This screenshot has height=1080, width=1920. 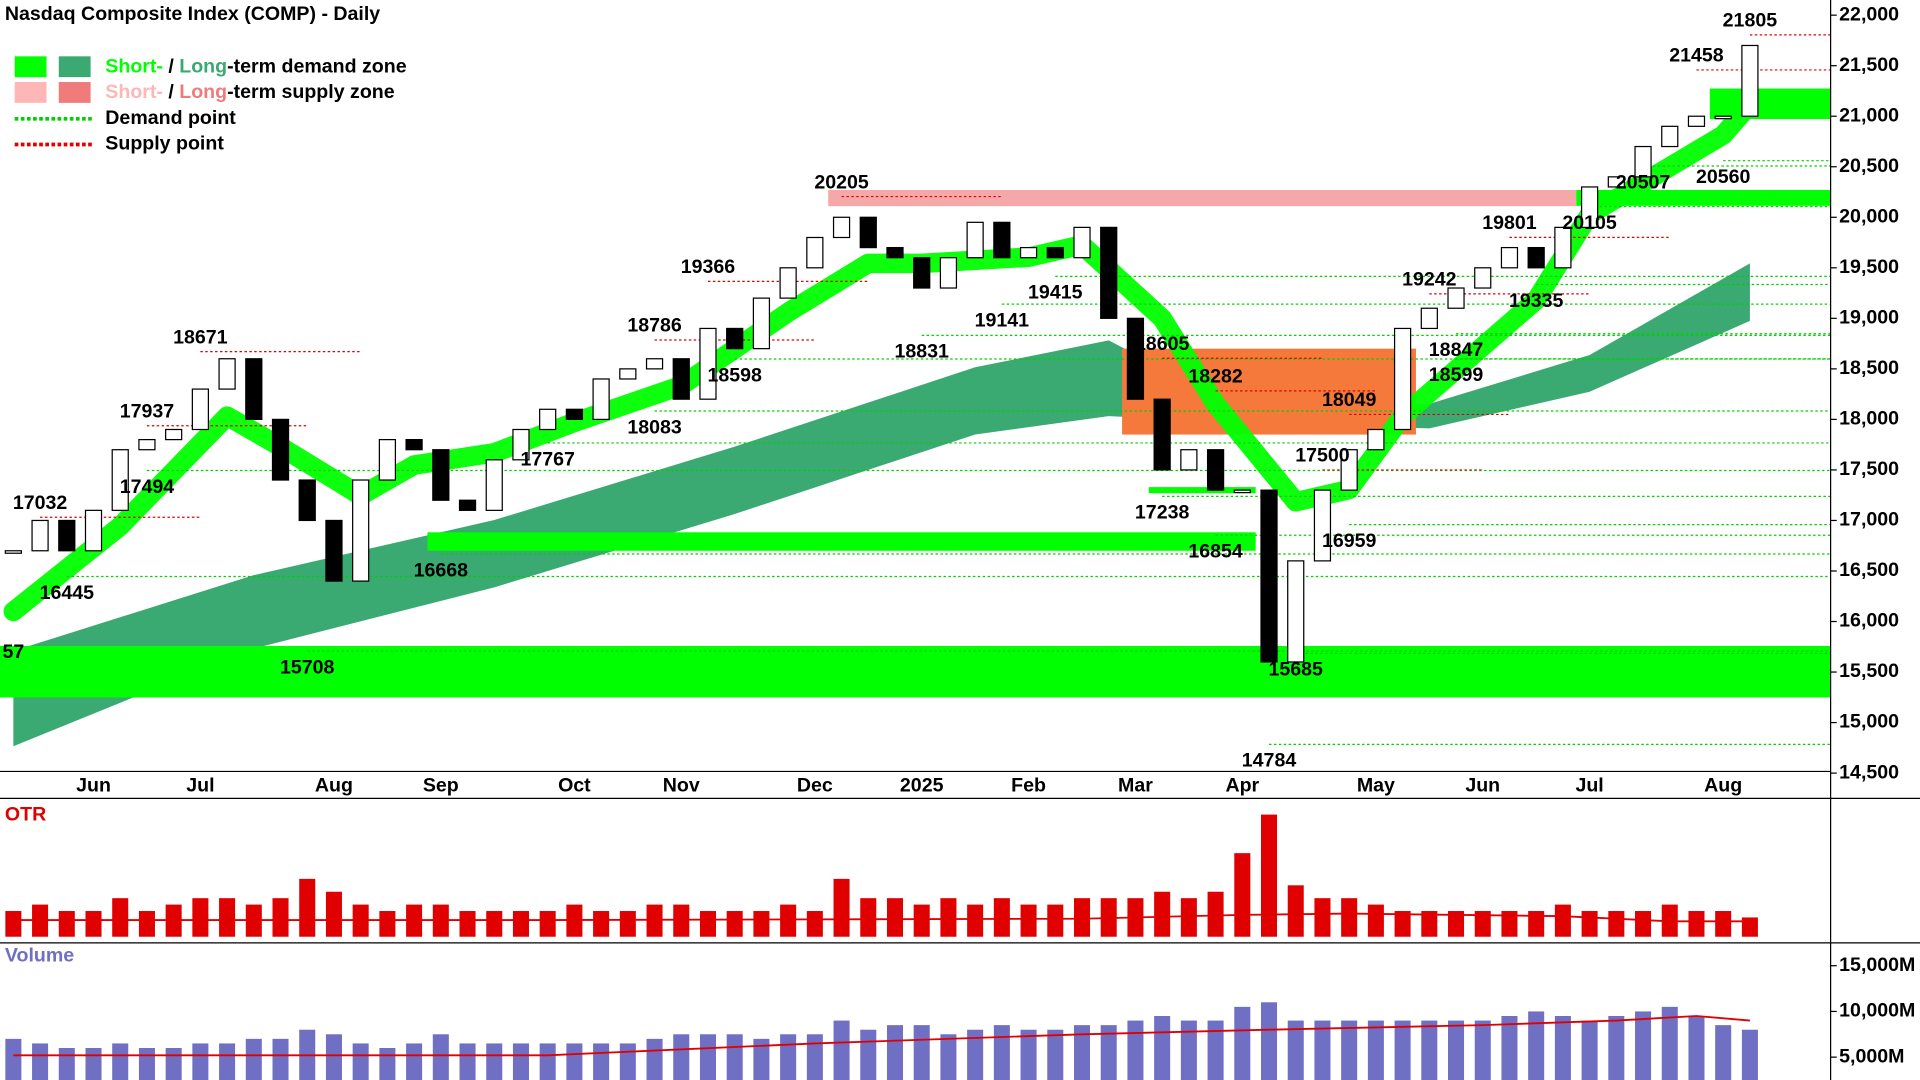 I want to click on y-tick-label: 18,000, so click(x=1869, y=419).